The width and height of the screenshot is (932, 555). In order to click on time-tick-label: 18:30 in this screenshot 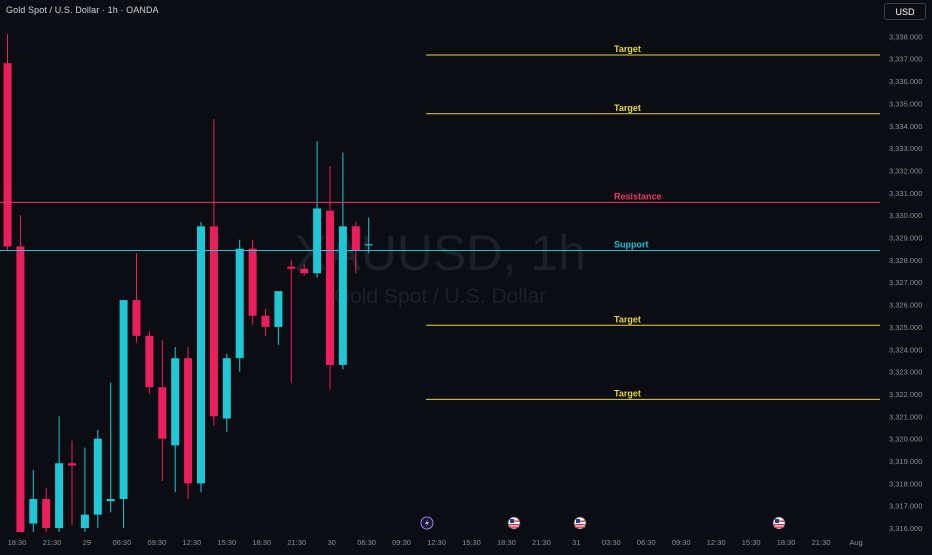, I will do `click(506, 542)`.